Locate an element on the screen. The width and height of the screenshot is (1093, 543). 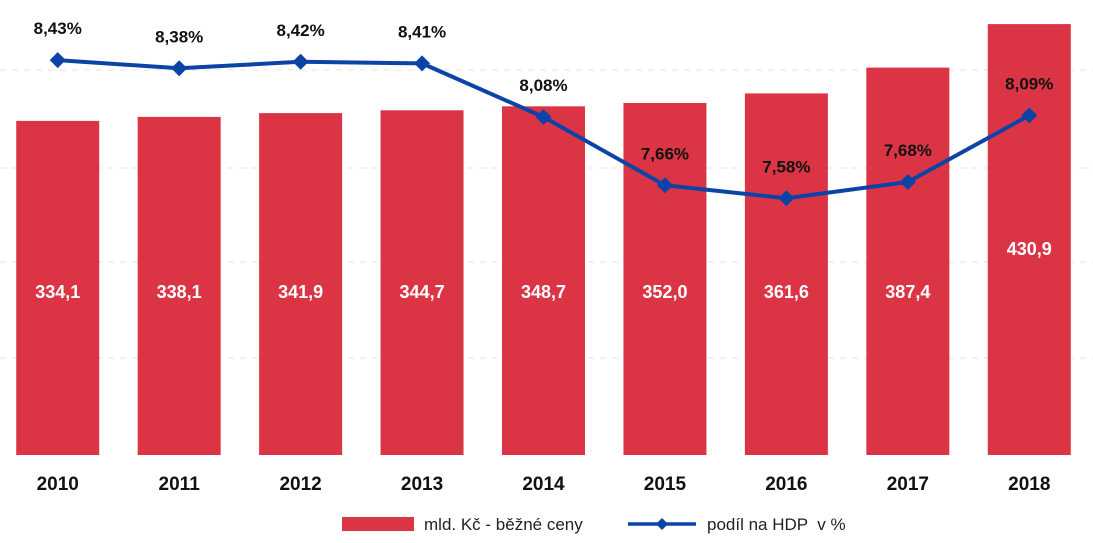
legend-line-label: podíl na HDP v % is located at coordinates (776, 524).